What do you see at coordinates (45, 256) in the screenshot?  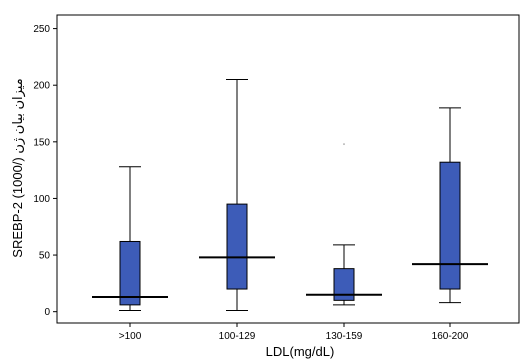 I see `y-tick-label: 50` at bounding box center [45, 256].